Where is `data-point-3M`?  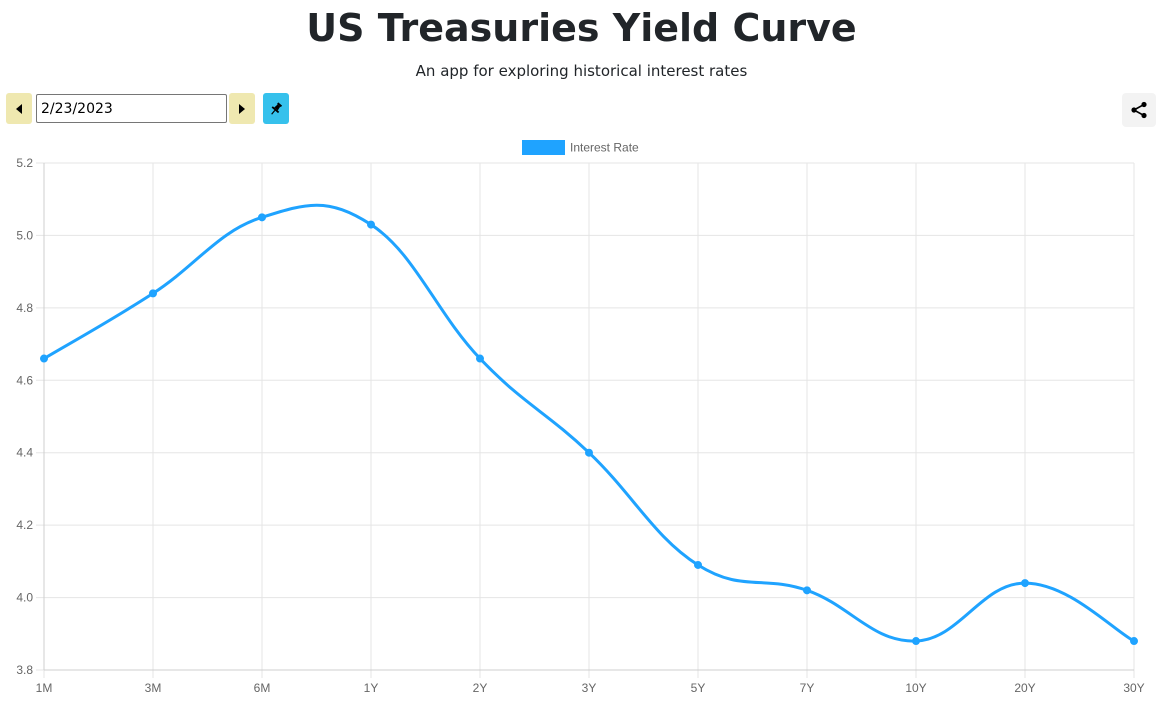
data-point-3M is located at coordinates (153, 293).